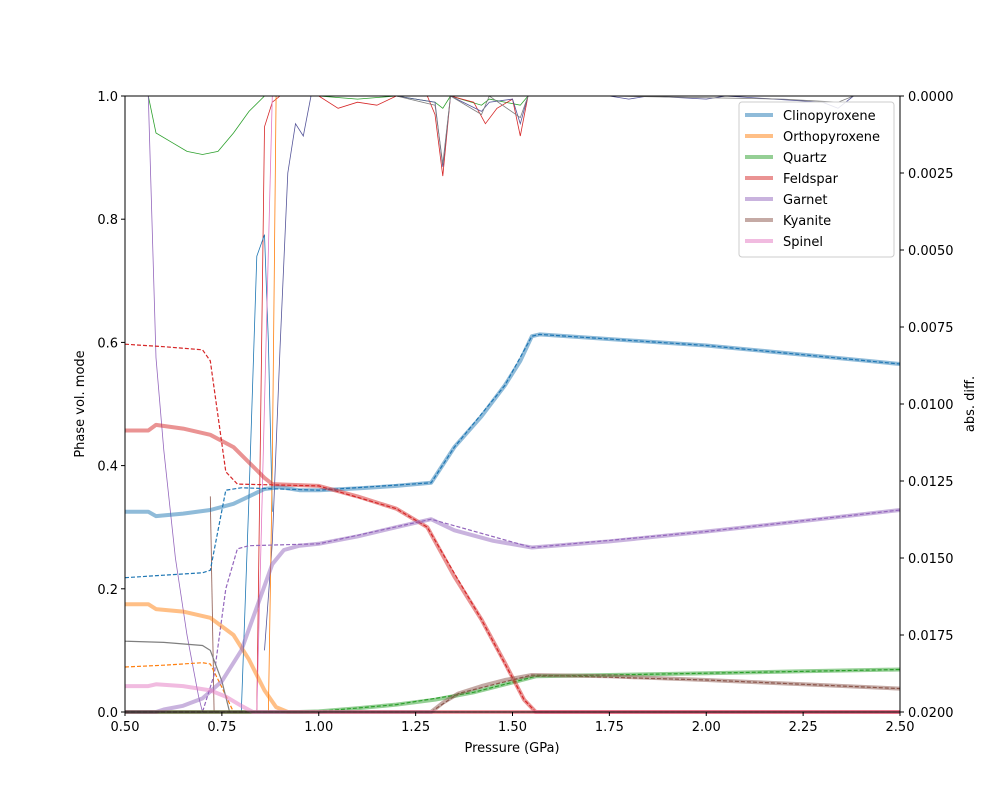 This screenshot has height=800, width=1000. What do you see at coordinates (221, 727) in the screenshot?
I see `x-tick-label: 0.75` at bounding box center [221, 727].